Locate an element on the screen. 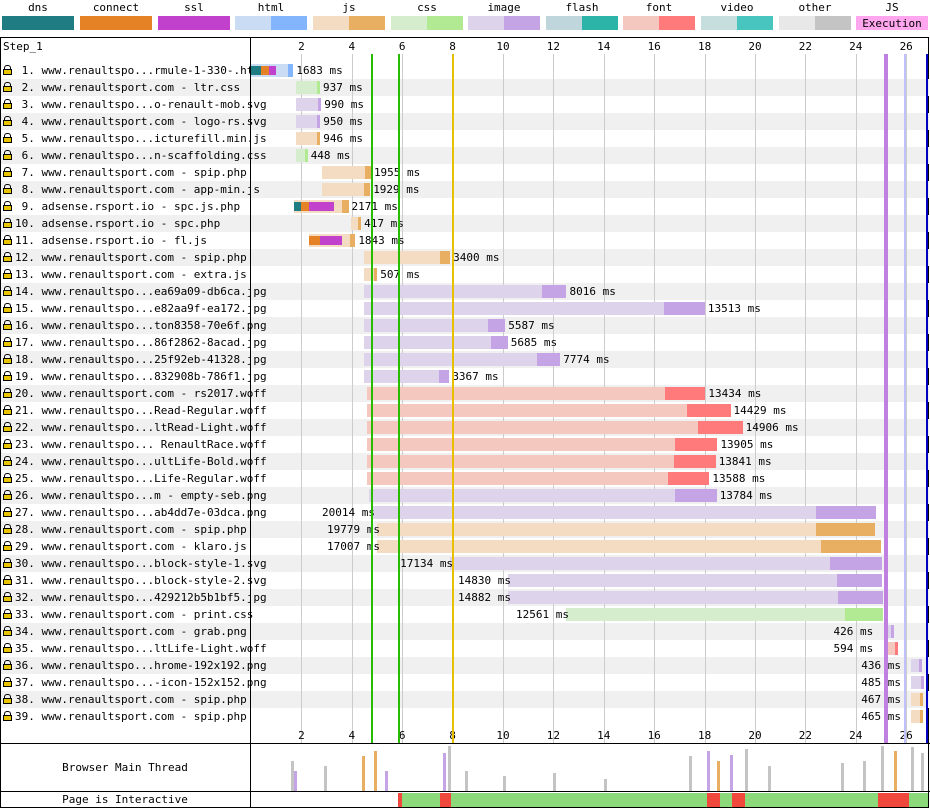  request-label: 6. www.renaultspo...n-scaffolding.css is located at coordinates (135, 155).